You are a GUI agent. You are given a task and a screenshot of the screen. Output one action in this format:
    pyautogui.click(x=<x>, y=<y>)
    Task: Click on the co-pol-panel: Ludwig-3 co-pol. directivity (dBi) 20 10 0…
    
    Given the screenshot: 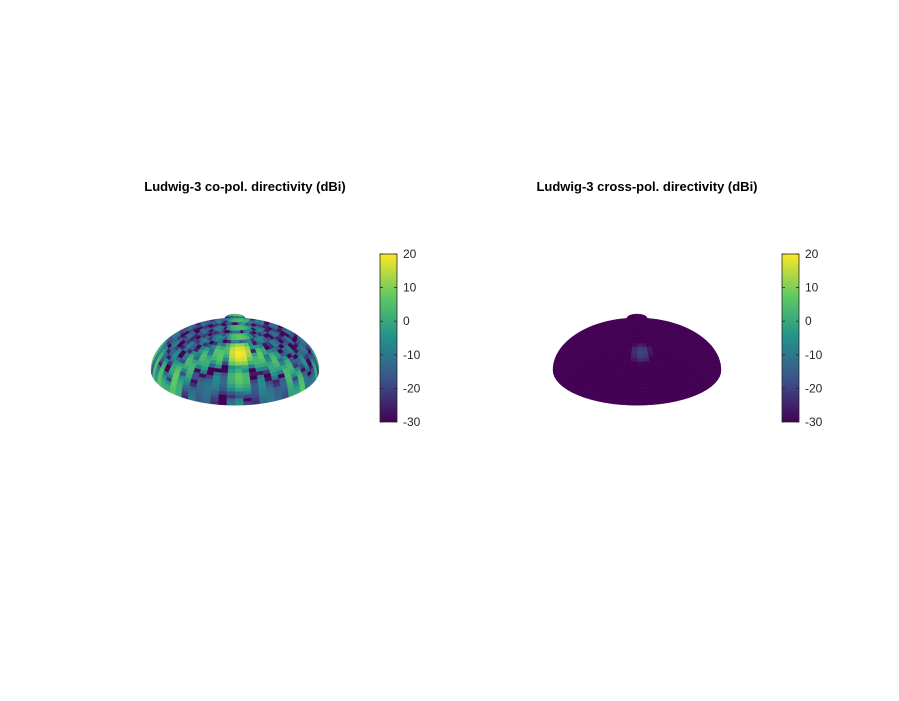 What is the action you would take?
    pyautogui.click(x=265, y=305)
    